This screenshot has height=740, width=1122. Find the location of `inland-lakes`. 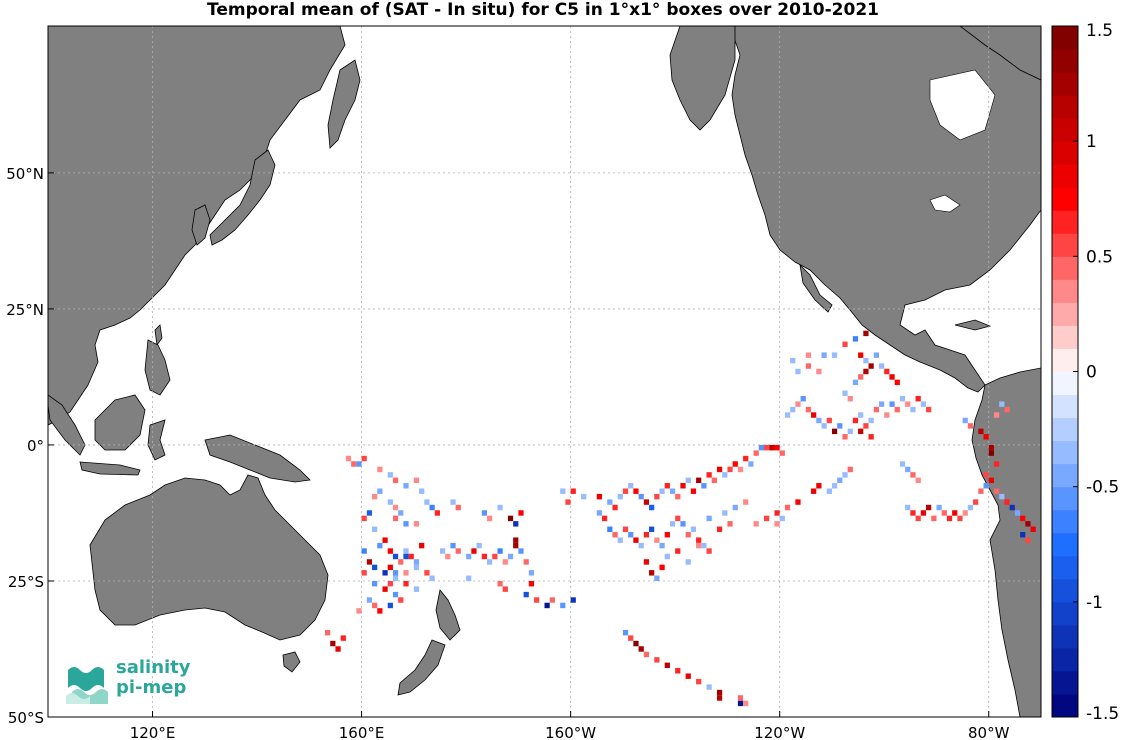

inland-lakes is located at coordinates (962, 141).